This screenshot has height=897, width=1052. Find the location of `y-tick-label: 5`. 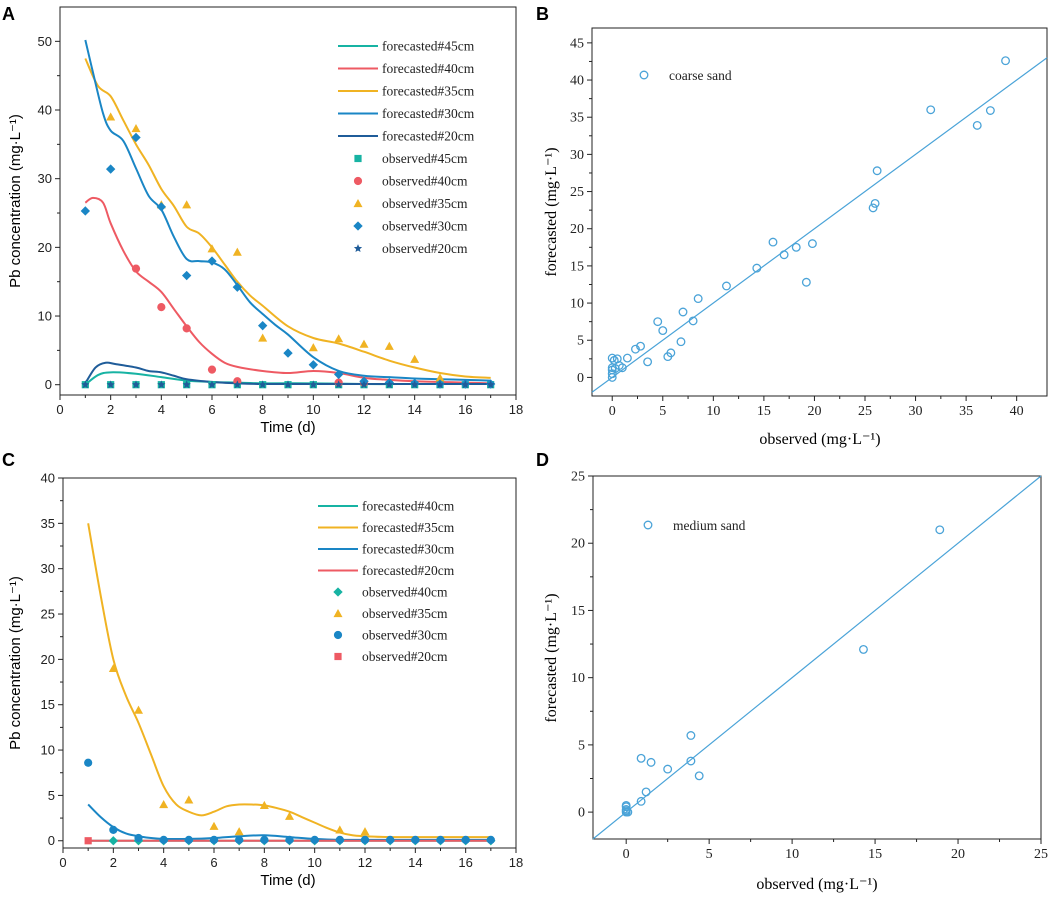

y-tick-label: 5 is located at coordinates (581, 745).